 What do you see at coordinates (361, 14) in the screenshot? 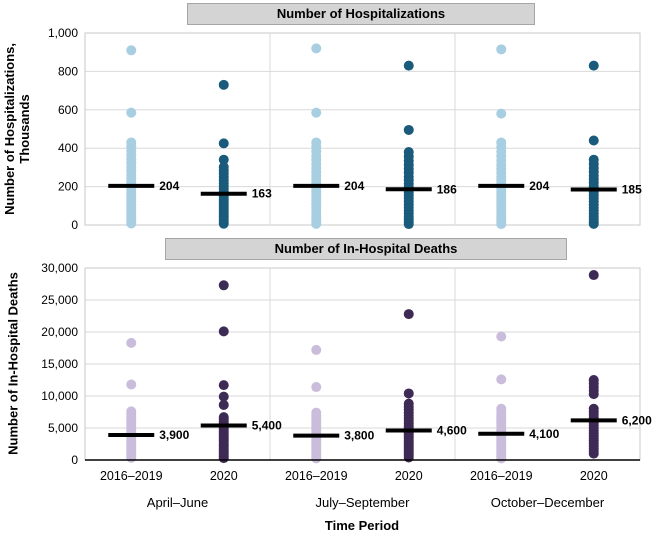
I see `panel-title-hospitalizations: Number of Hospitalizations` at bounding box center [361, 14].